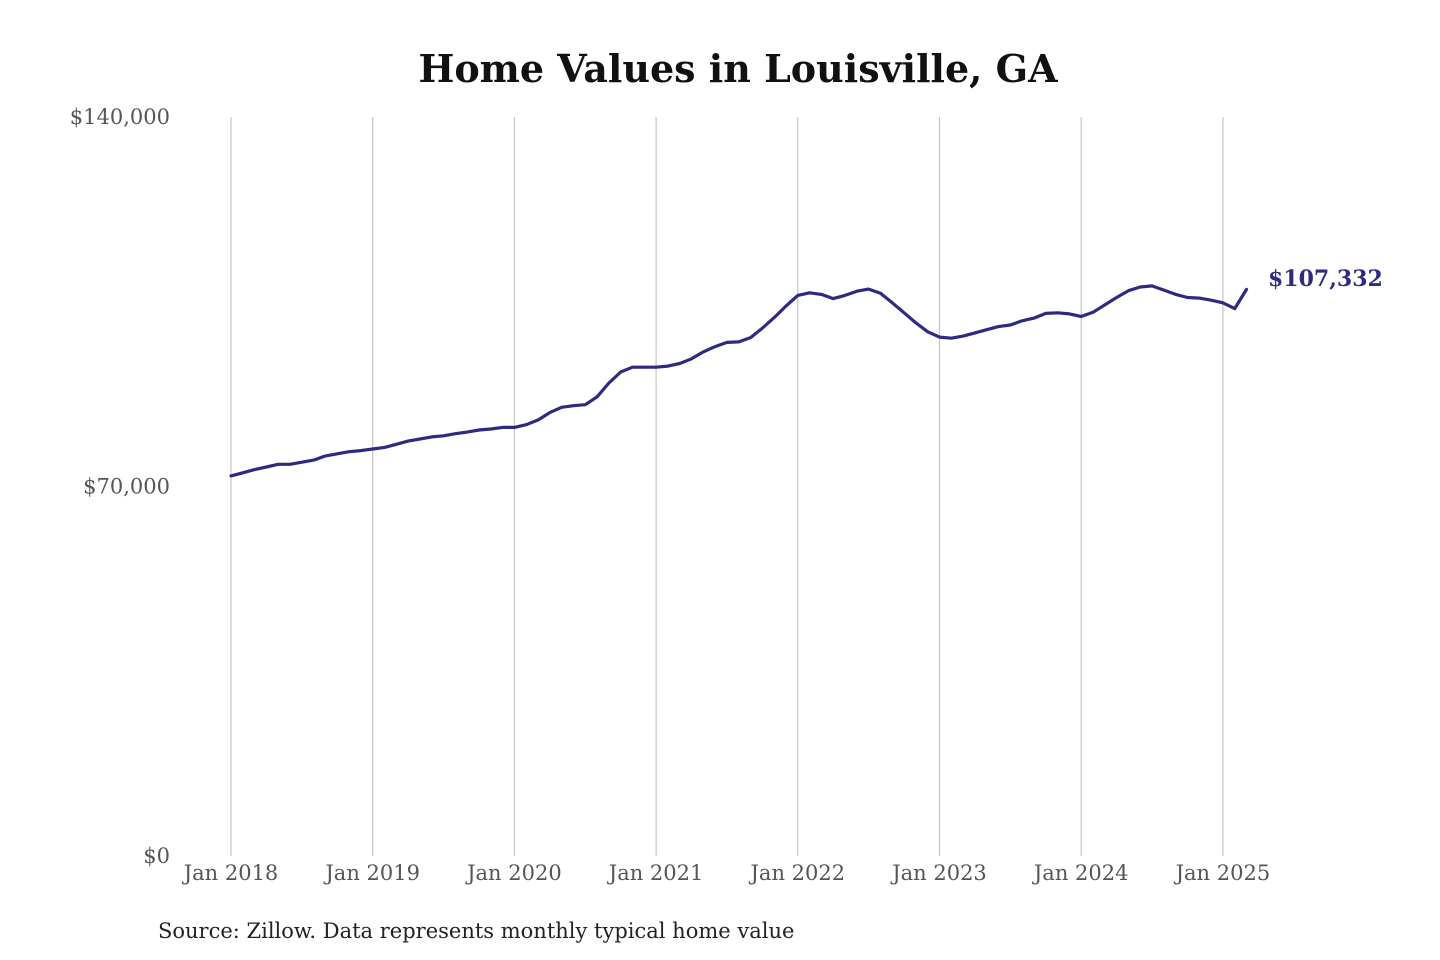 The width and height of the screenshot is (1440, 960). What do you see at coordinates (513, 873) in the screenshot?
I see `x-tick-label: Jan 2020` at bounding box center [513, 873].